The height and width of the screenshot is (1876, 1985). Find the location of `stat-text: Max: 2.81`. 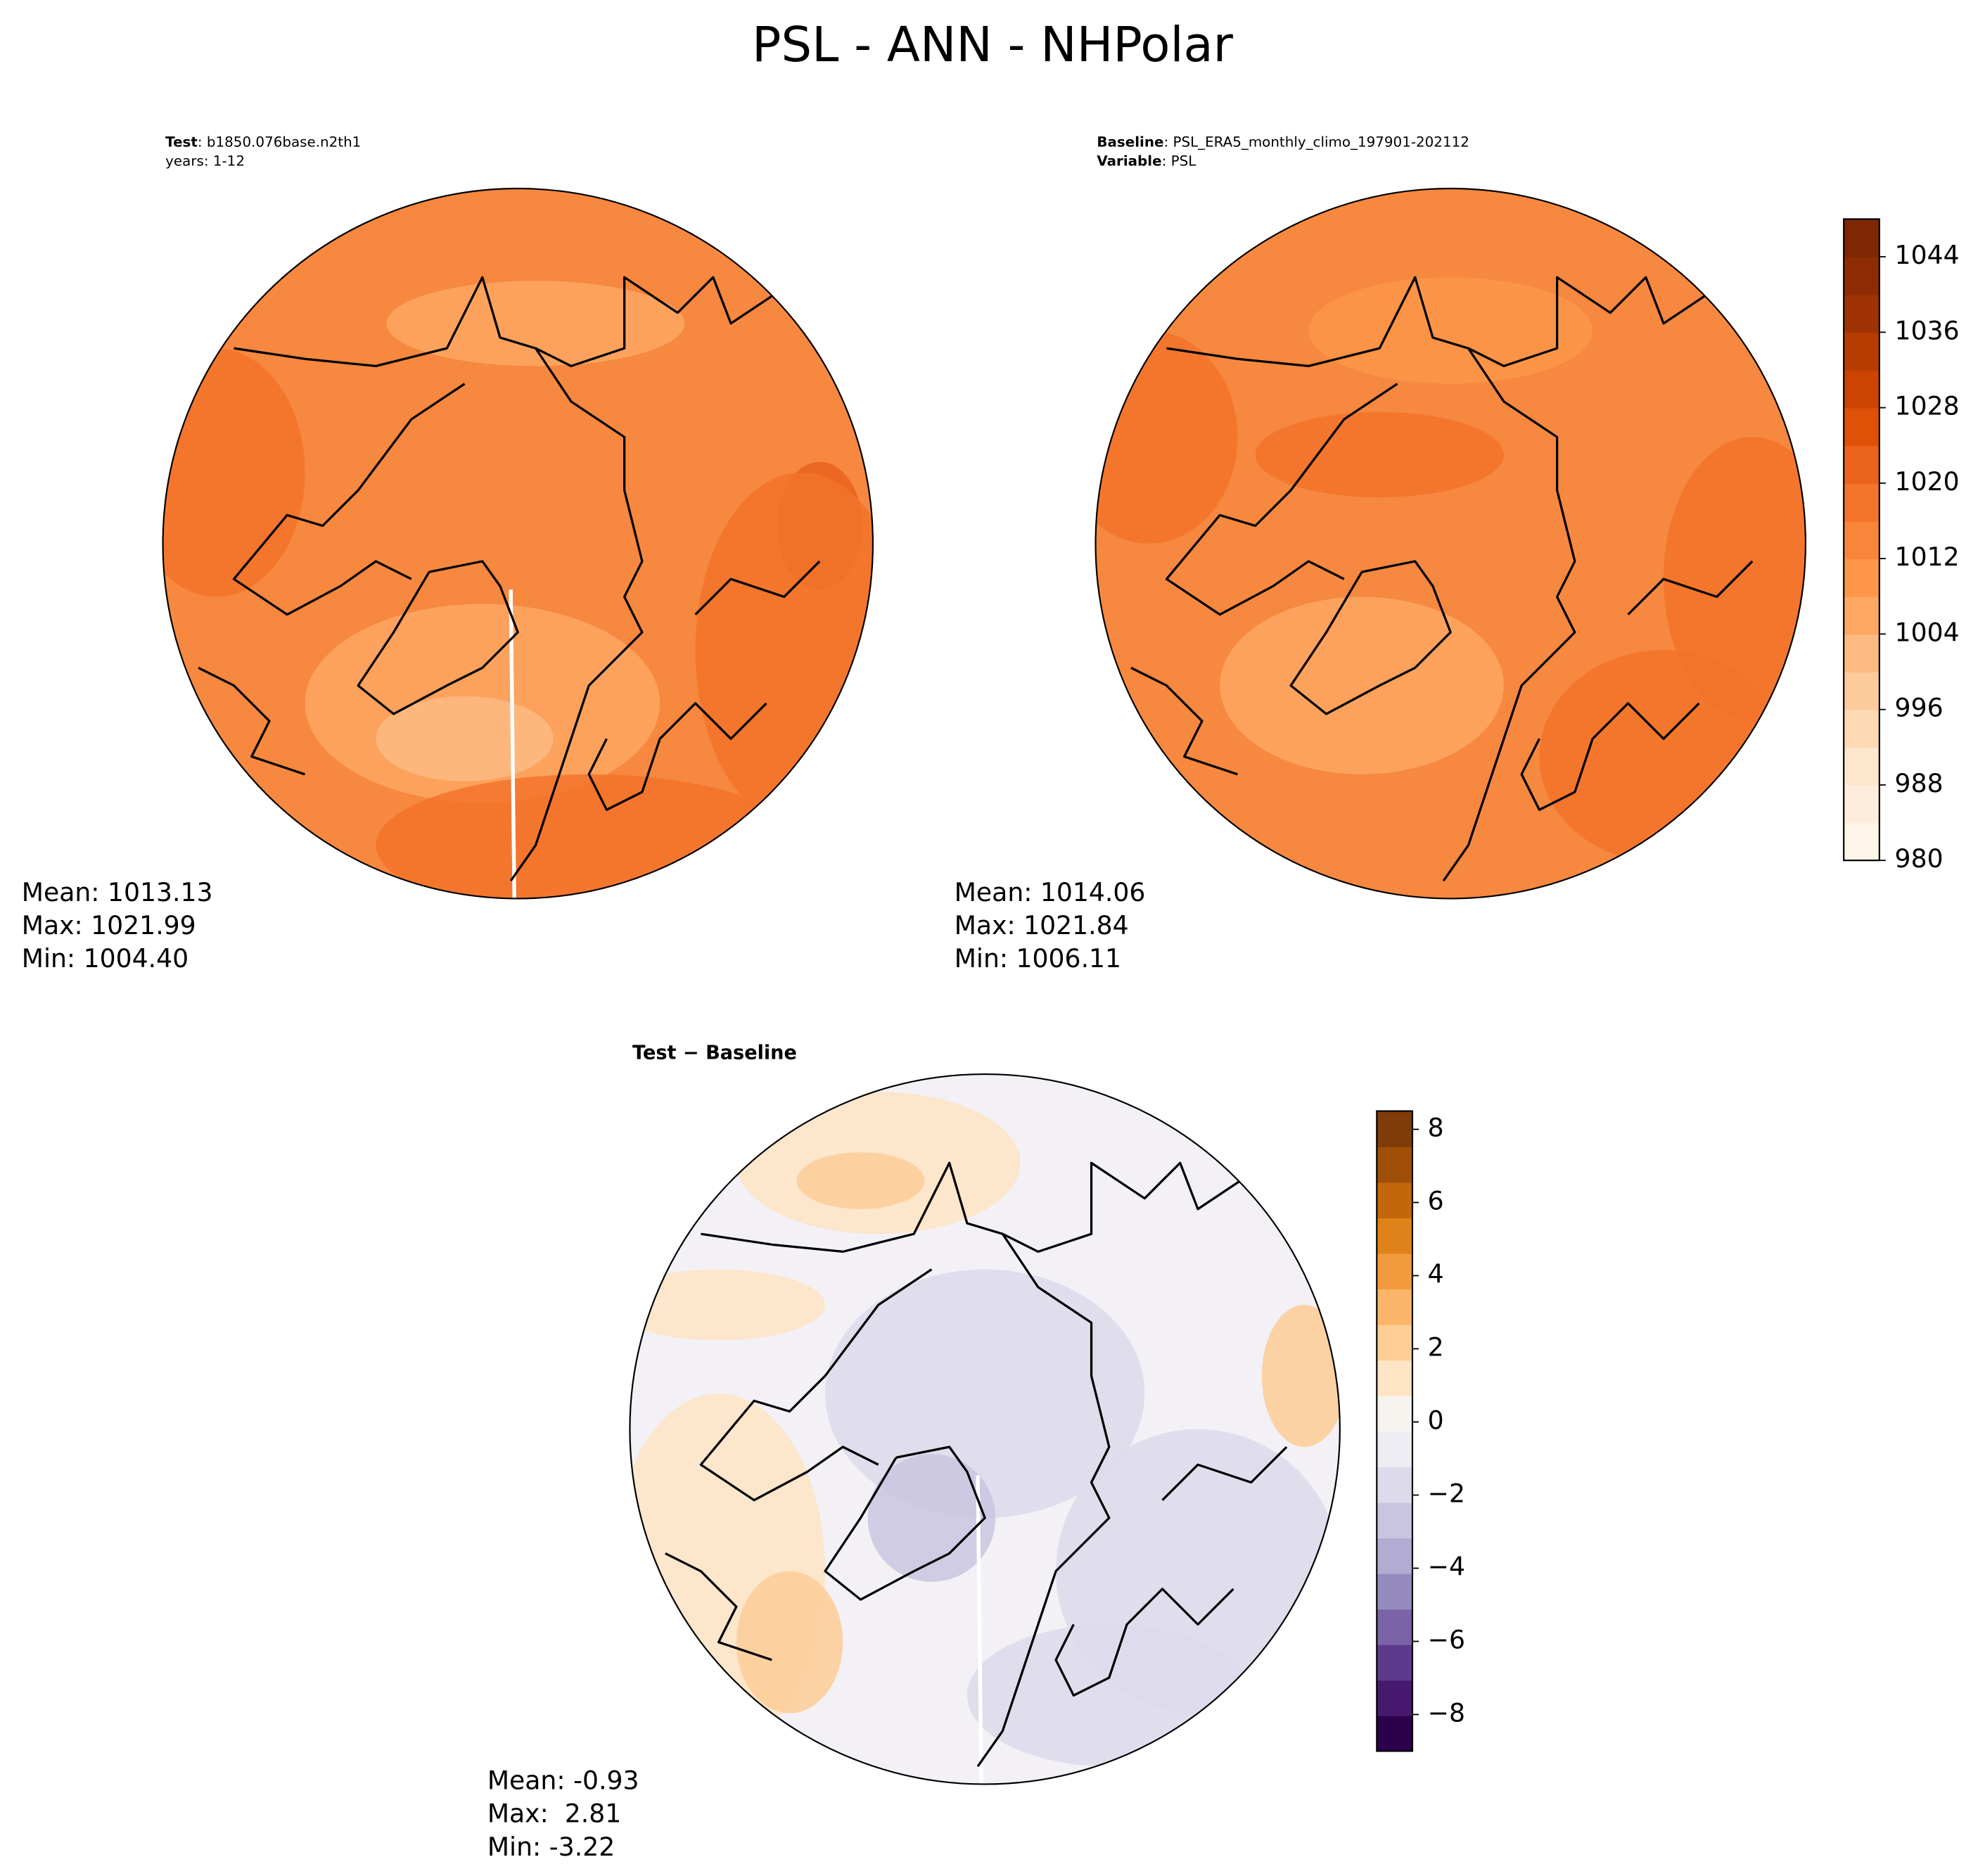

stat-text: Max: 2.81 is located at coordinates (554, 1814).